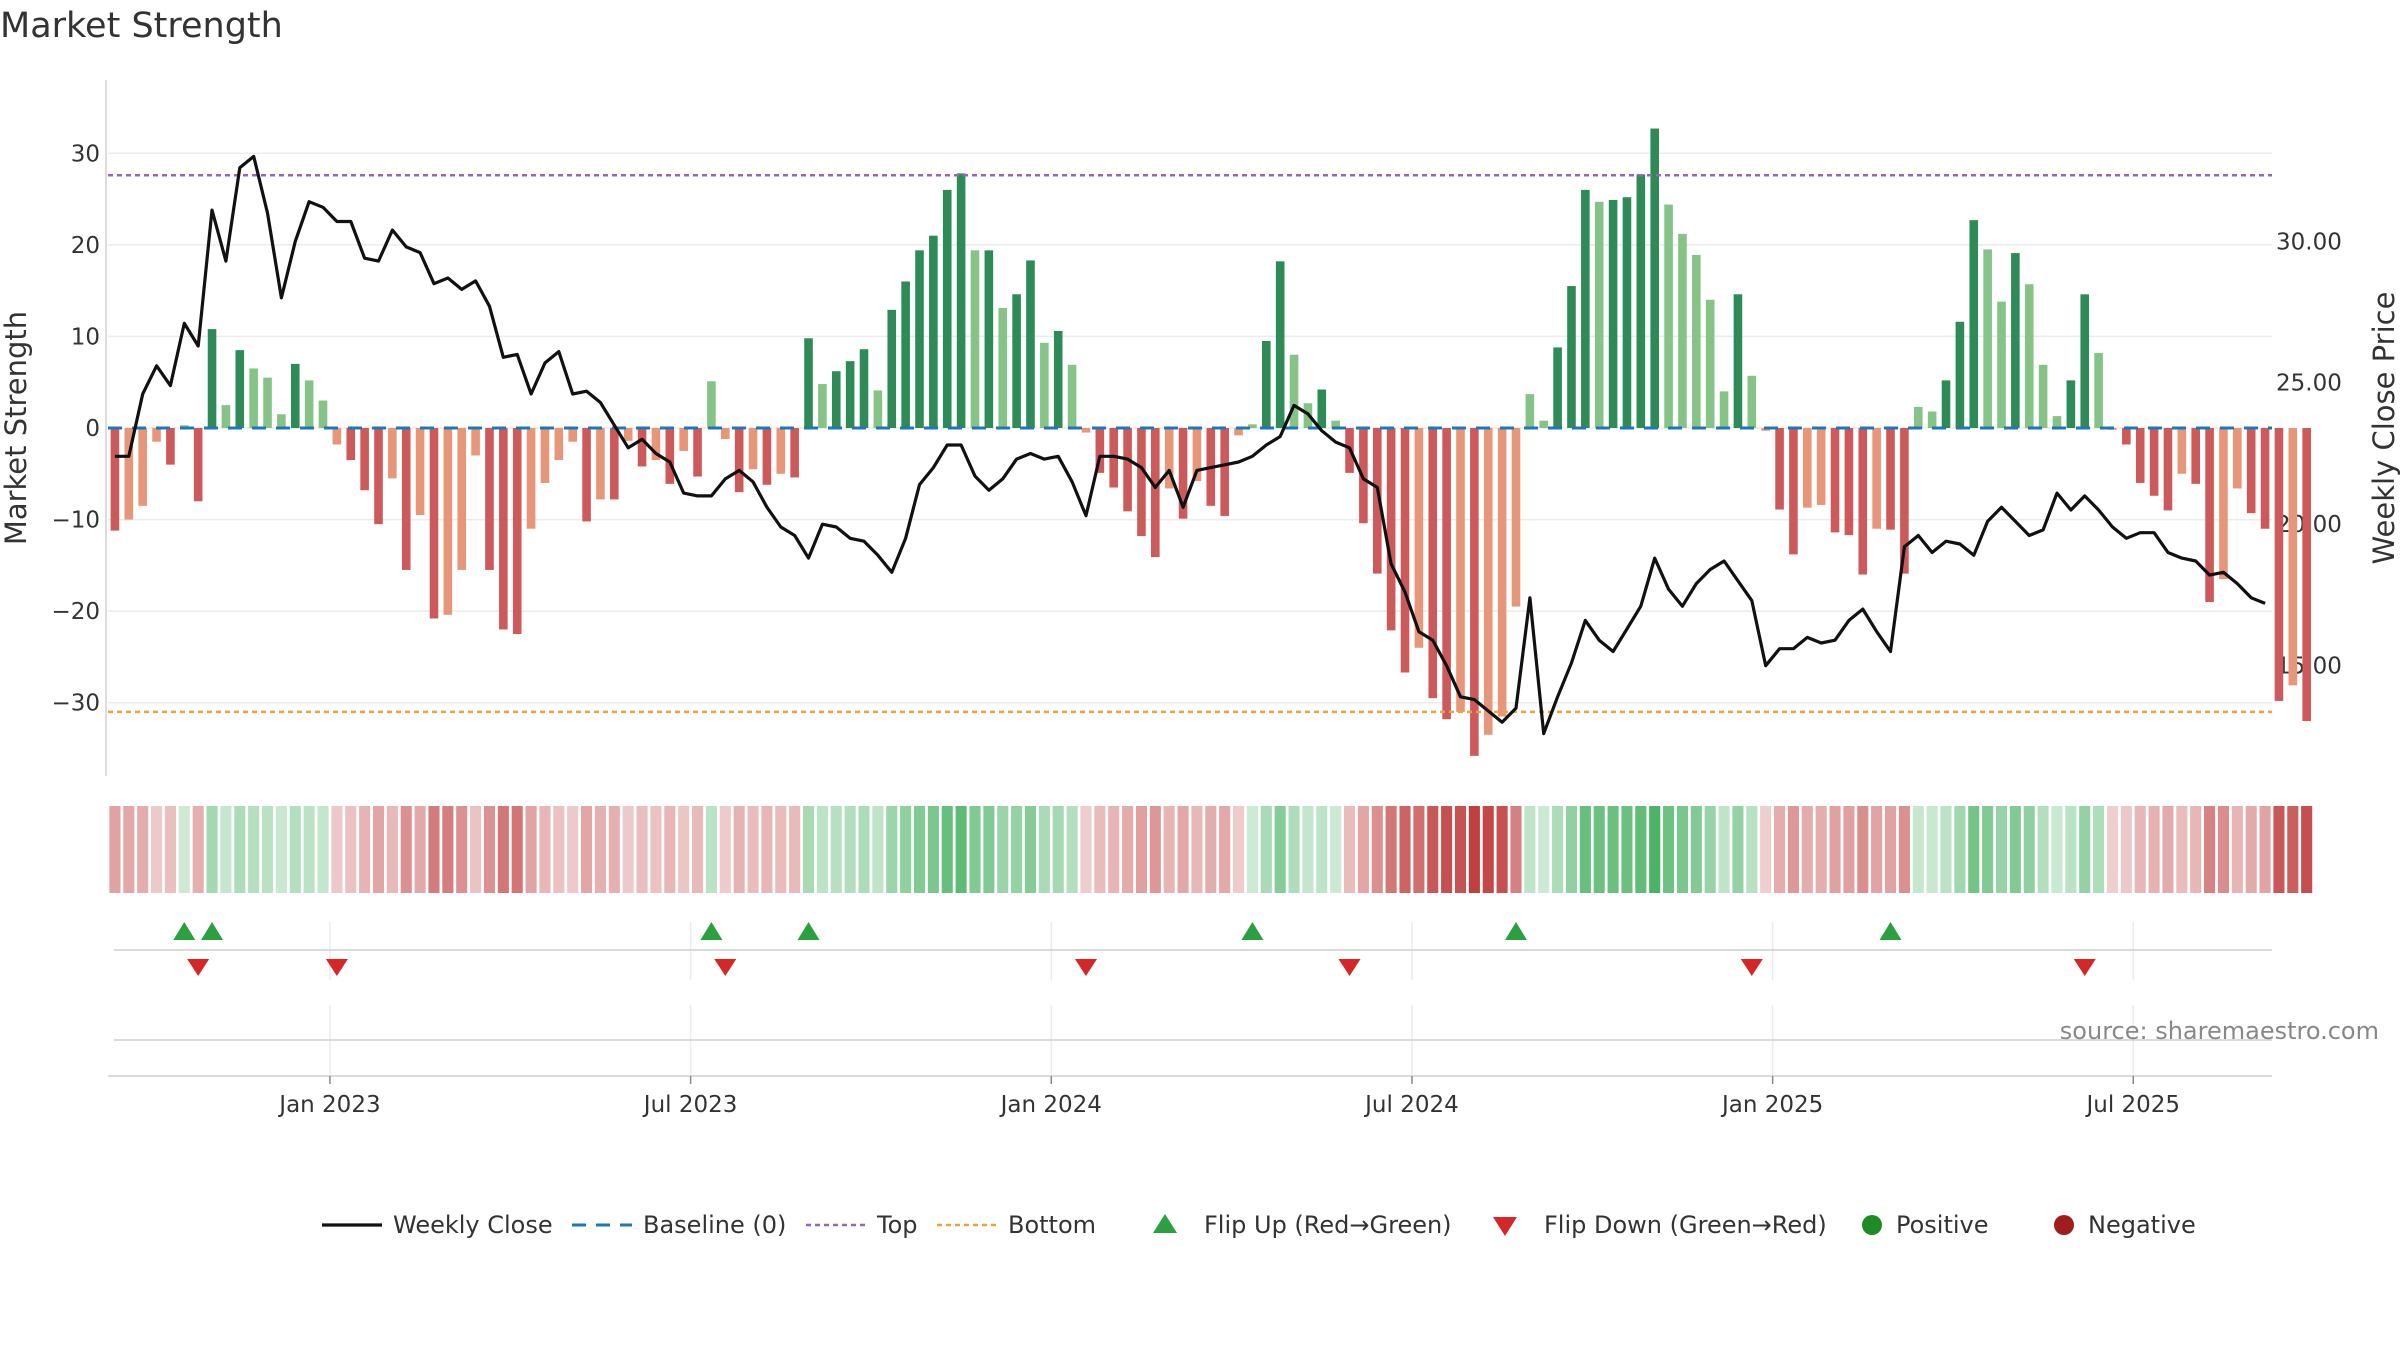 Image resolution: width=2400 pixels, height=1350 pixels. I want to click on legend-label: Flip Down (Green→Red), so click(1685, 1225).